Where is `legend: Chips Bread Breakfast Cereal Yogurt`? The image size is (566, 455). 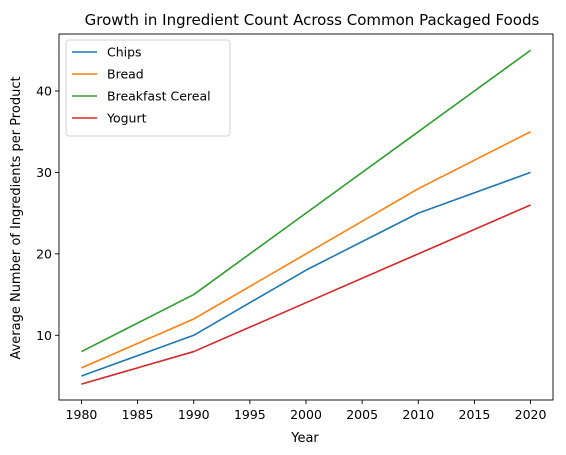 legend: Chips Bread Breakfast Cereal Yogurt is located at coordinates (148, 88).